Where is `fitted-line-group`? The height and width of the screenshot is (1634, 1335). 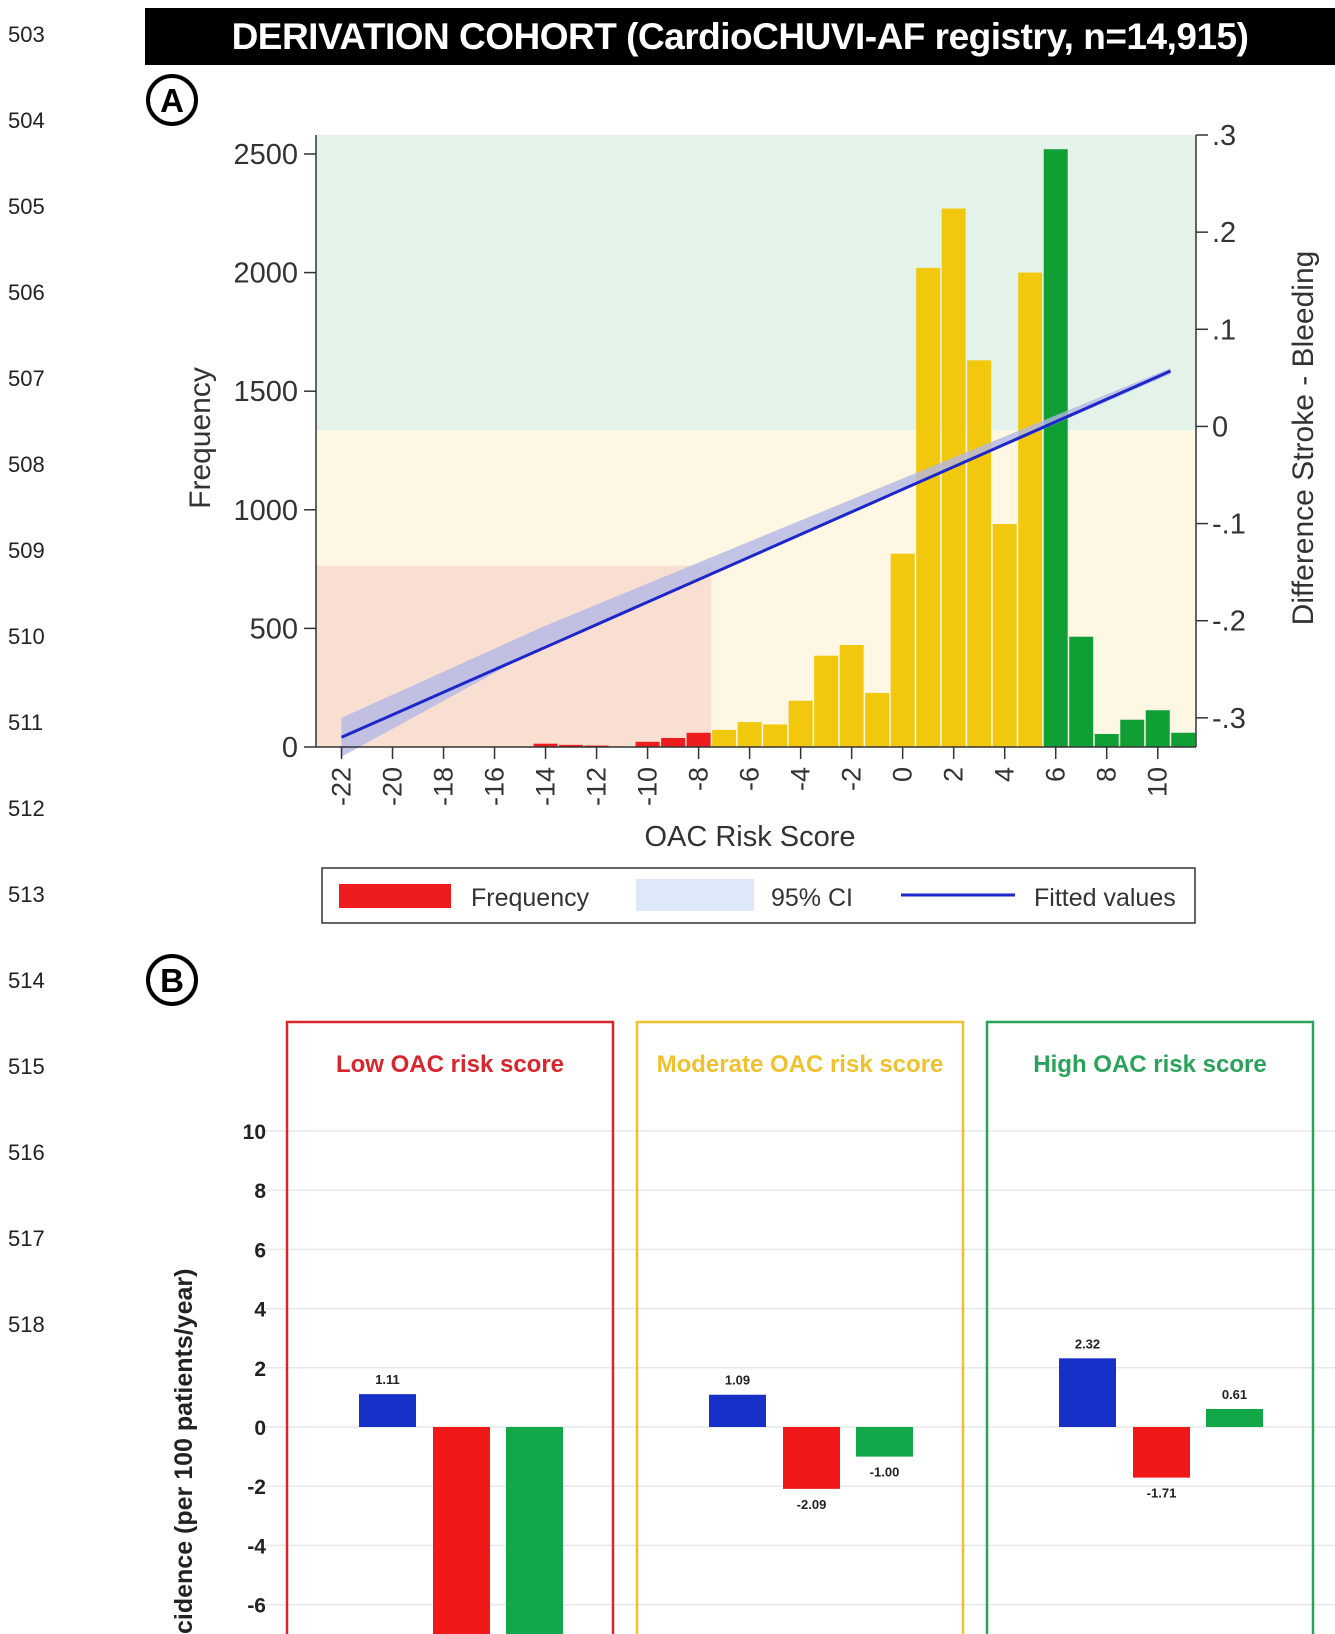 fitted-line-group is located at coordinates (756, 562).